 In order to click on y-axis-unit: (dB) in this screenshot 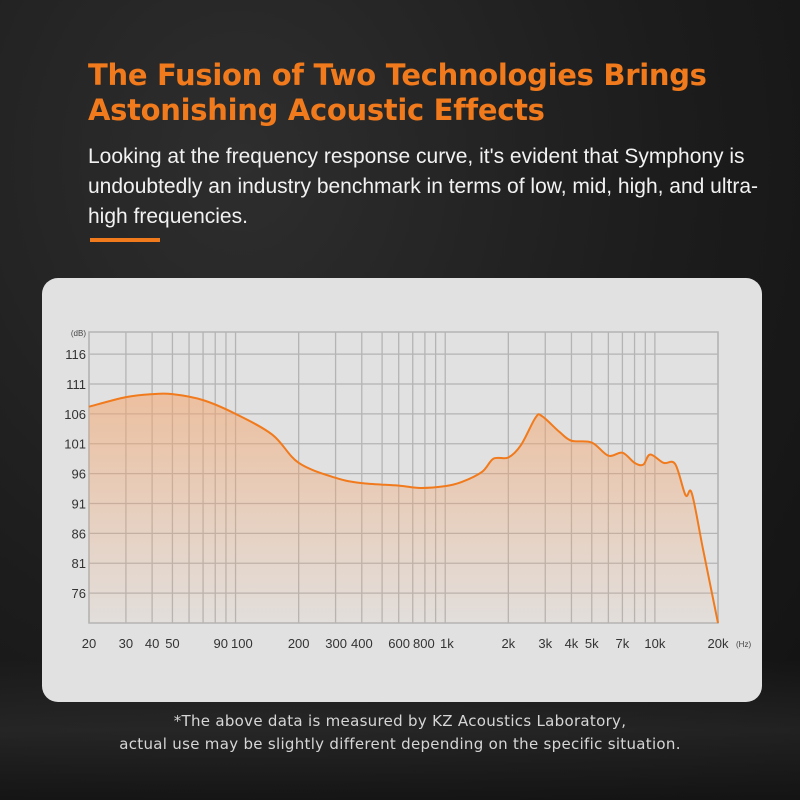, I will do `click(78, 333)`.